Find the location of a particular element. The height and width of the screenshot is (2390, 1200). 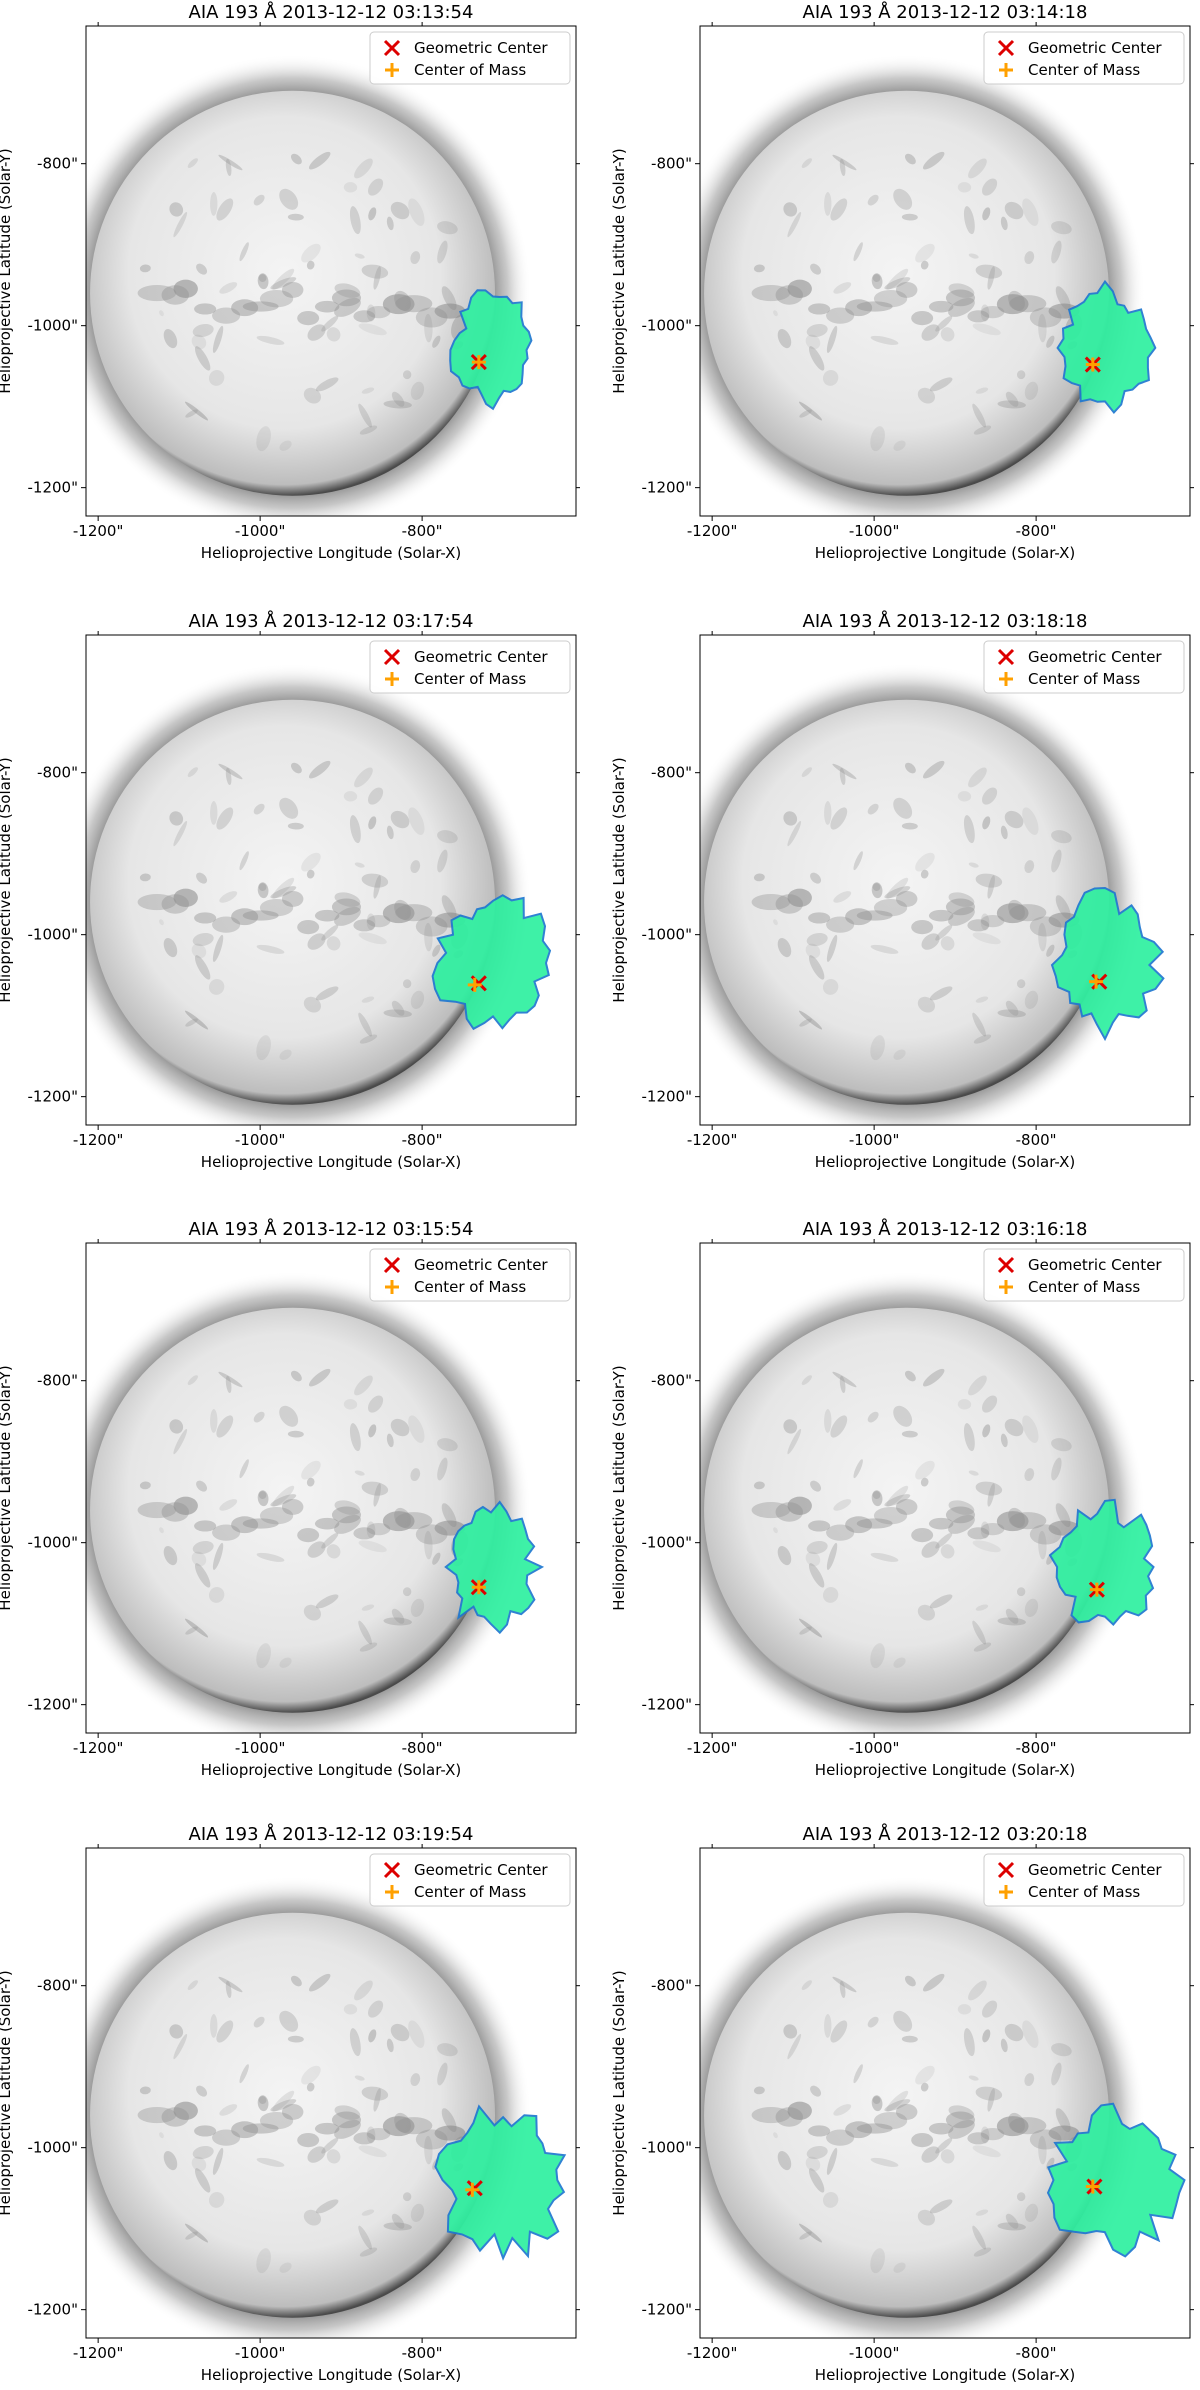

y-tick-label: -1200" is located at coordinates (667, 1097).